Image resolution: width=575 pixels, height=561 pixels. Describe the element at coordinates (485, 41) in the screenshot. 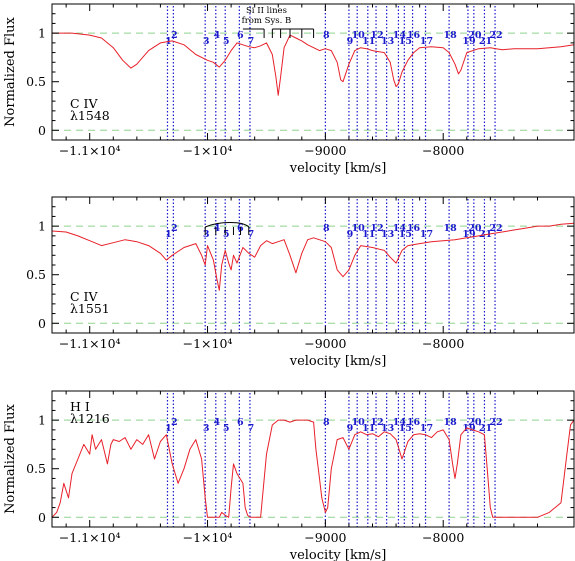

I see `component-label-21: 21` at that location.